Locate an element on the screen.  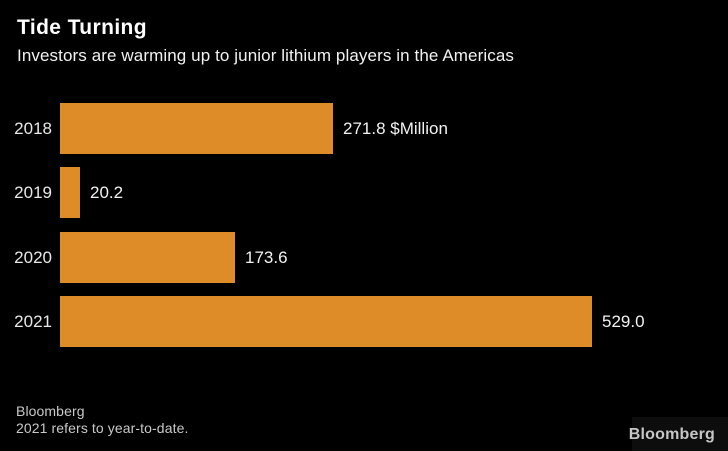
source-text: Bloomberg is located at coordinates (50, 411).